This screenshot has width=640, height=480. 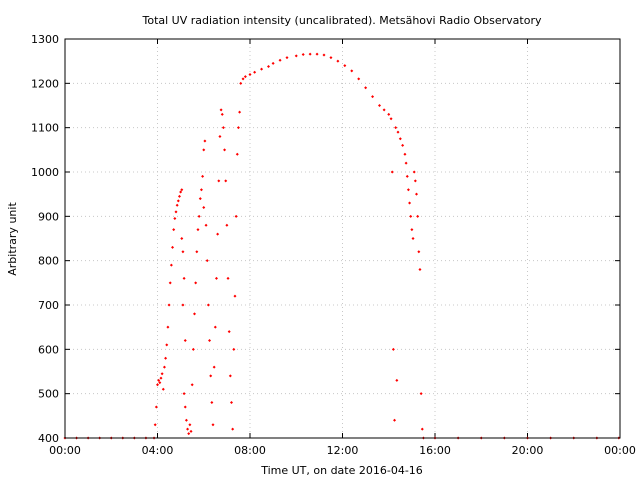 I want to click on y-tick-label: 700, so click(x=48, y=305).